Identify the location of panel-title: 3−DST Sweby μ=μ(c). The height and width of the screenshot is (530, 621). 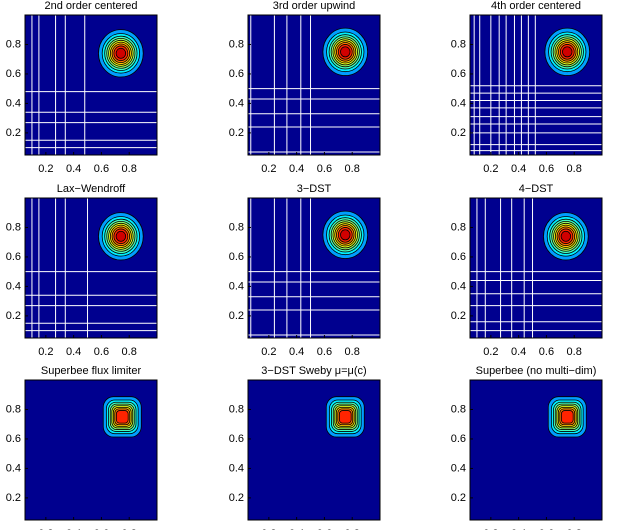
(313, 371).